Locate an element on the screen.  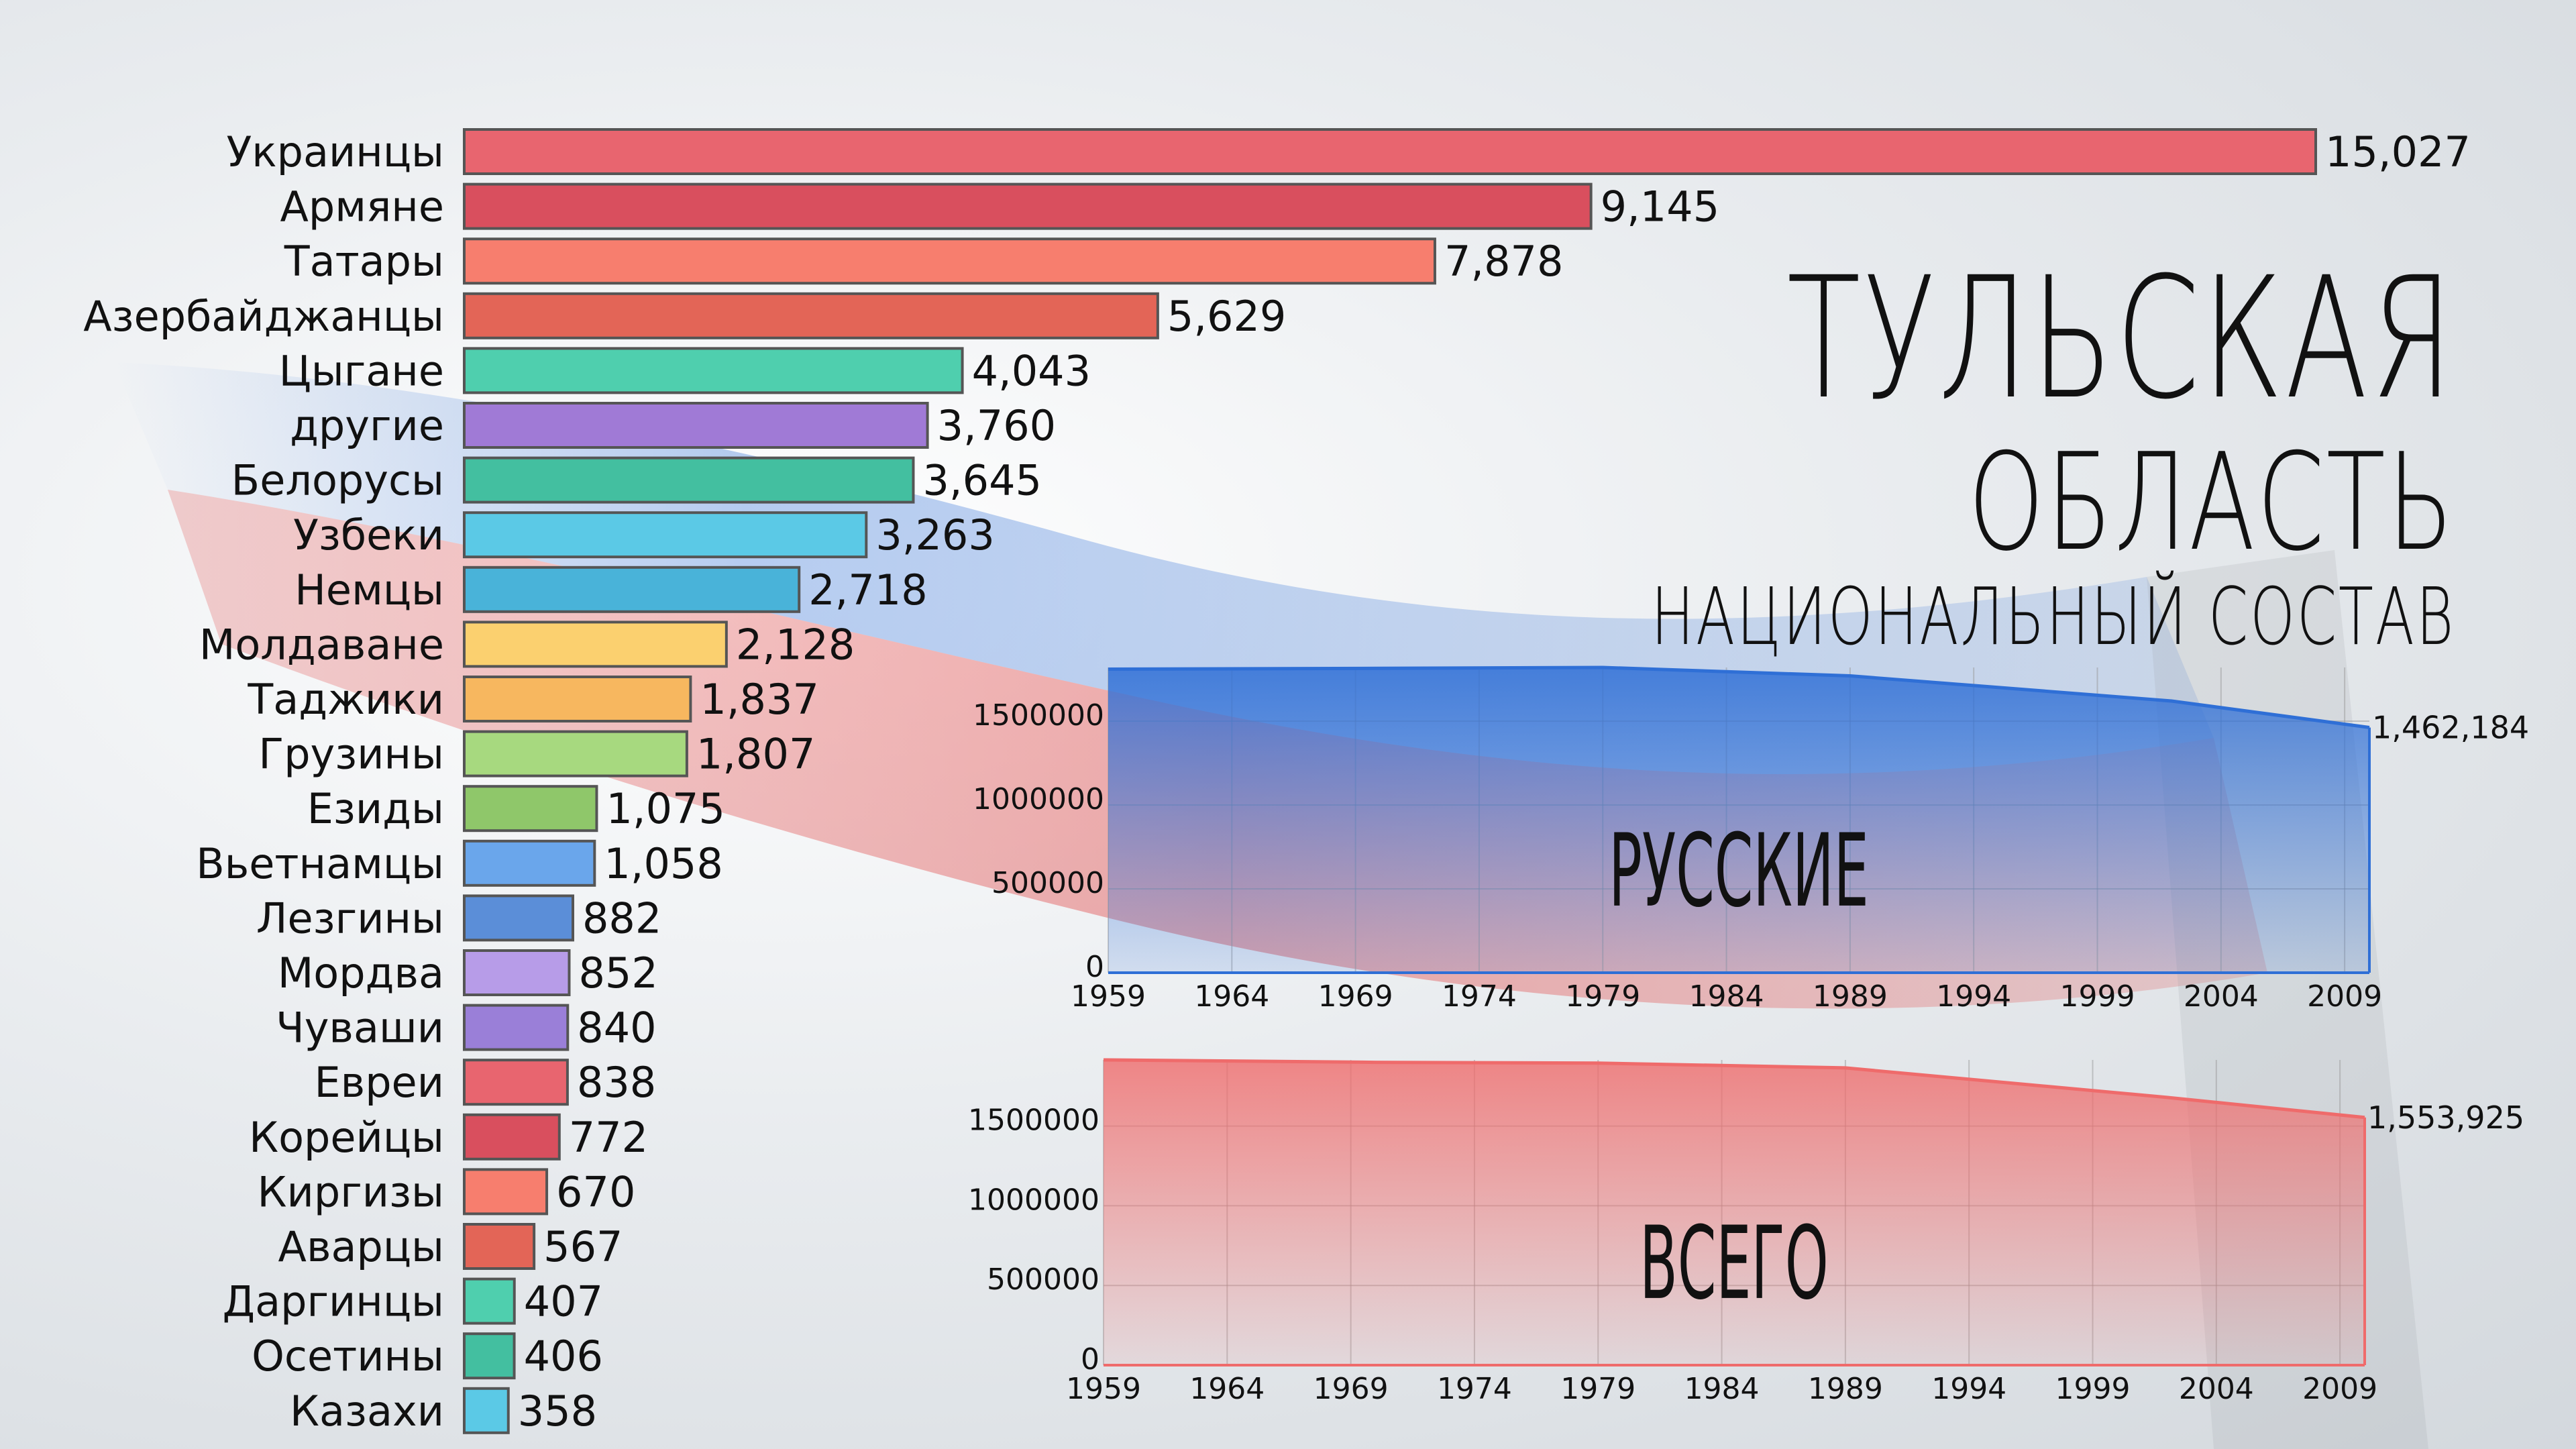
bar-category-label: Езиды is located at coordinates (375, 808).